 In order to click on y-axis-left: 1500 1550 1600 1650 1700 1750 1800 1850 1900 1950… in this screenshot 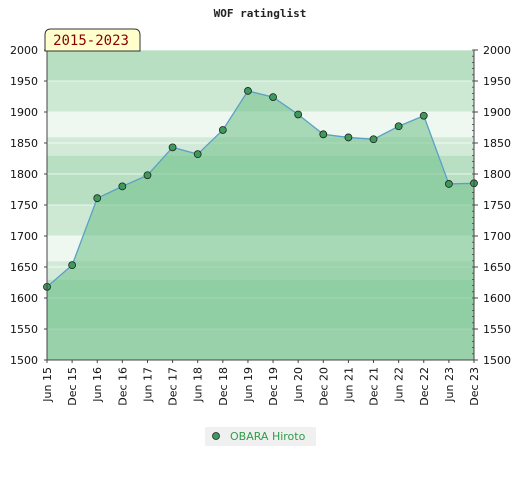, I will do `click(29, 205)`.